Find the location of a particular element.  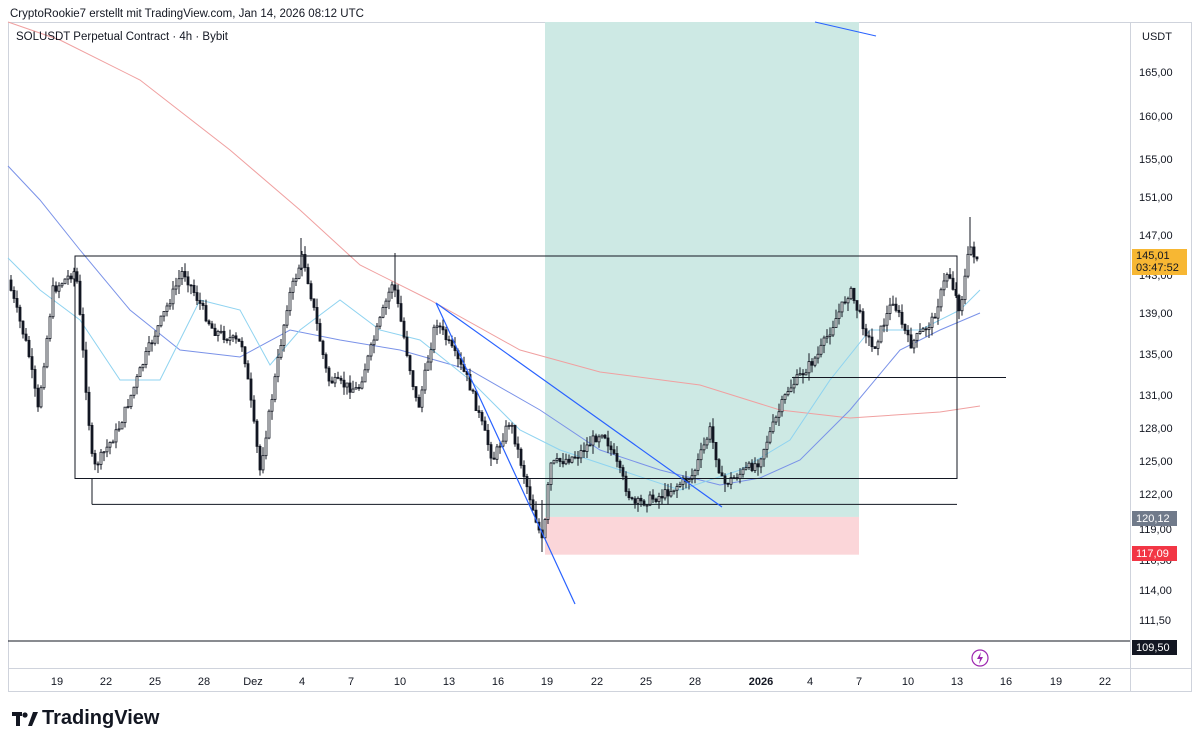

symbol-title: SOLUSDT Perpetual Contract · 4h · Bybit is located at coordinates (122, 37).